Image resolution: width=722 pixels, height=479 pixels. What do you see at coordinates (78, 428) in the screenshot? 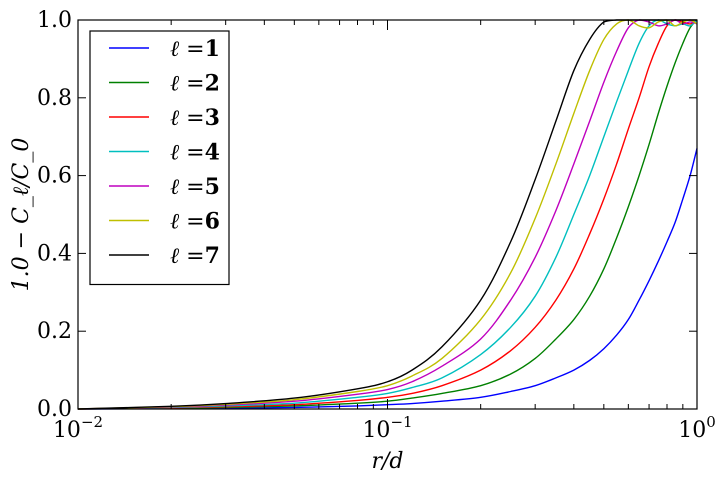
I see `x-tick-label: 10⁻²` at bounding box center [78, 428].